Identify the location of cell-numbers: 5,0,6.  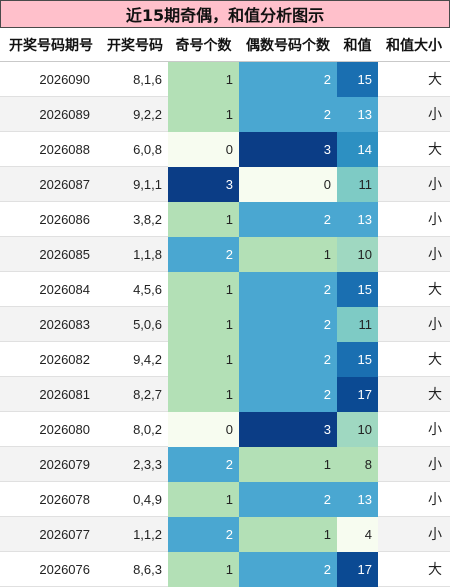
(135, 324).